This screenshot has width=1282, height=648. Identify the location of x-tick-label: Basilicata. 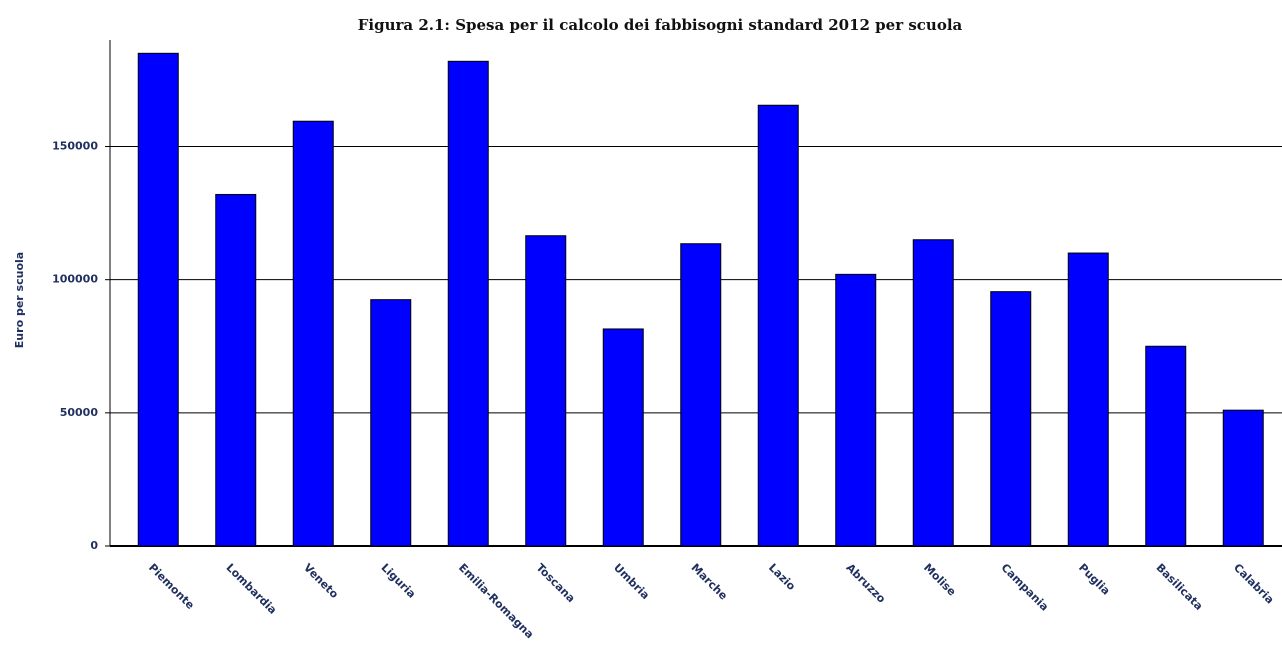
(1180, 587).